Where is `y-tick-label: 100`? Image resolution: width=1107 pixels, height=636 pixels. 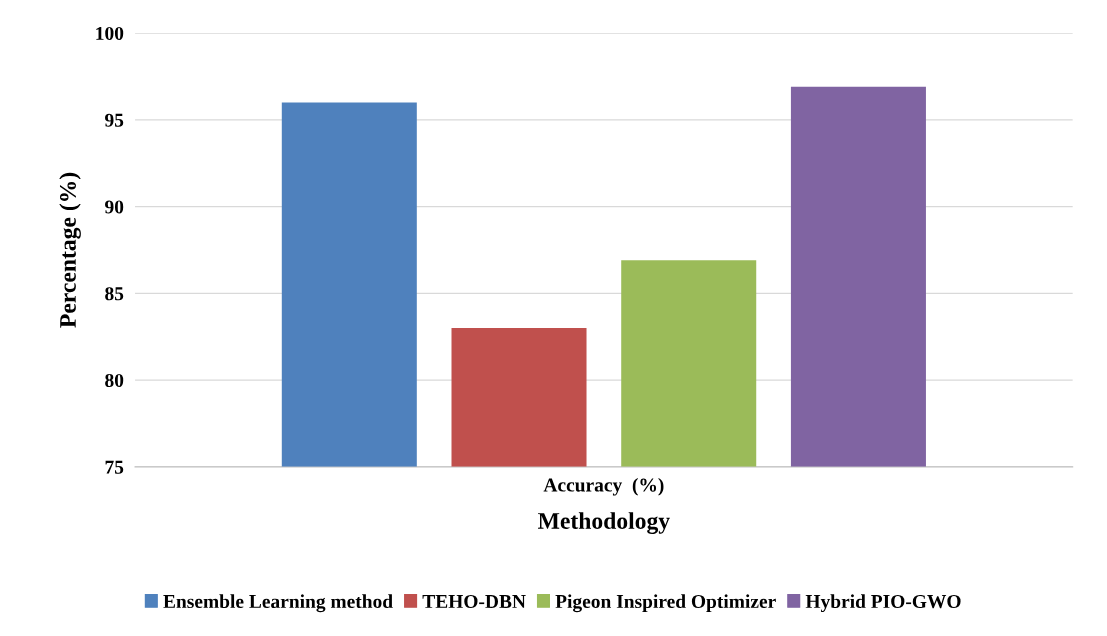 y-tick-label: 100 is located at coordinates (110, 33).